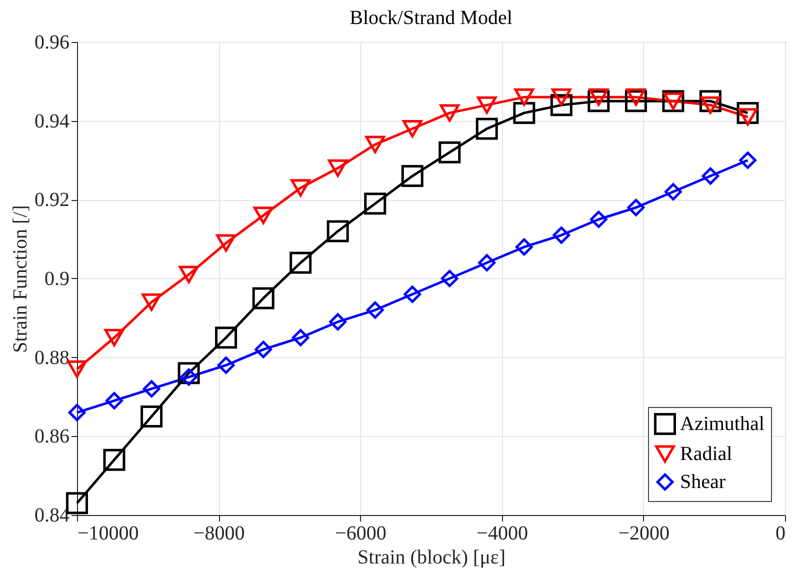 This screenshot has width=808, height=575. I want to click on y-tick-label: 0.86, so click(52, 437).